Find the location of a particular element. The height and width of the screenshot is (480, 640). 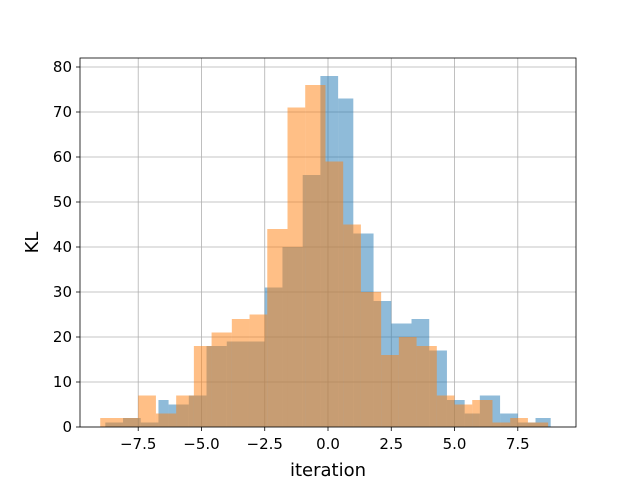

y-tick-labels: 0 10 20 30 40 50 60 70 80 is located at coordinates (62, 247).